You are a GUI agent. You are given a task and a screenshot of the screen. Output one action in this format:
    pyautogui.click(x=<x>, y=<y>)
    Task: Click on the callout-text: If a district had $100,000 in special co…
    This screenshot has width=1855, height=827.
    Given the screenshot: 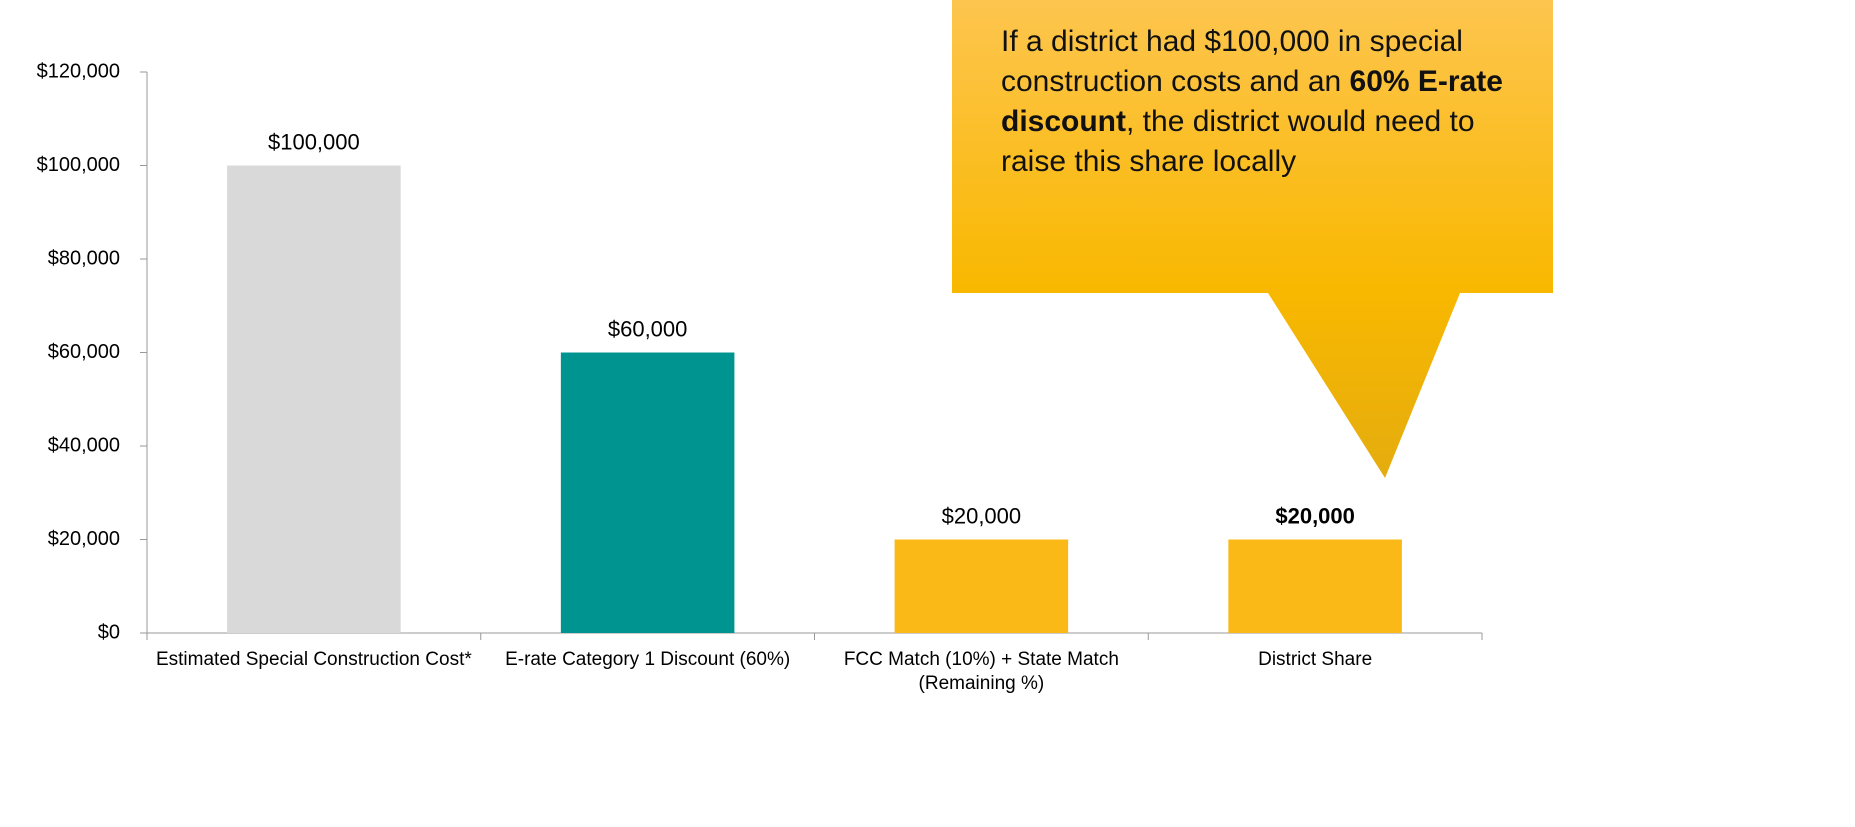 What is the action you would take?
    pyautogui.click(x=1261, y=102)
    